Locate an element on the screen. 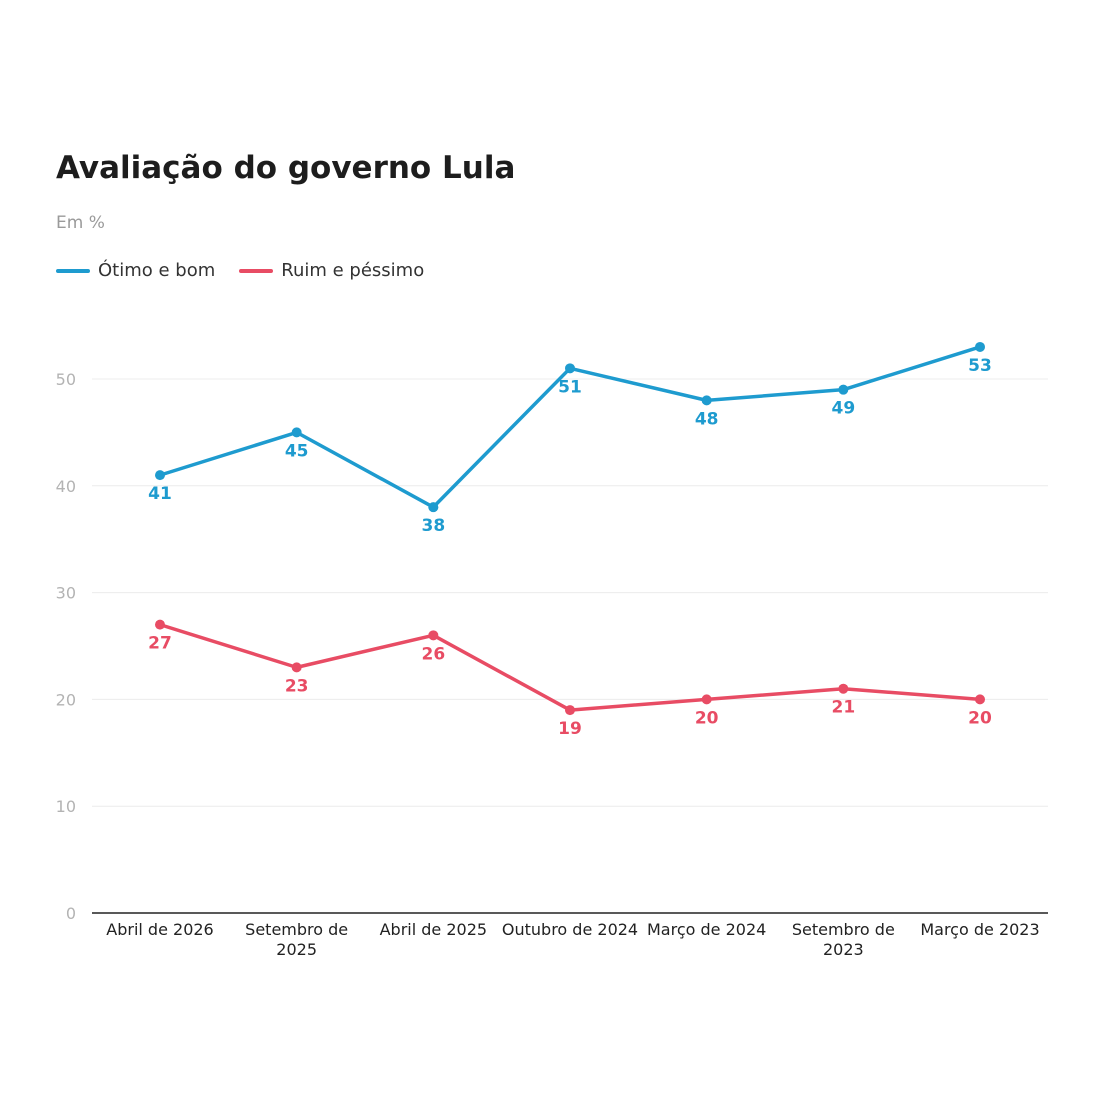  legend-label-otimo-bom: Ótimo e bom is located at coordinates (157, 270).